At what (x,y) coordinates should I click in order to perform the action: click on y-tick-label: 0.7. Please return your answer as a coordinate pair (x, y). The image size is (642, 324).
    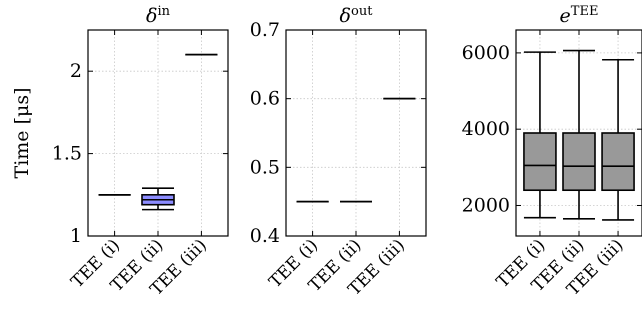
    Looking at the image, I should click on (265, 30).